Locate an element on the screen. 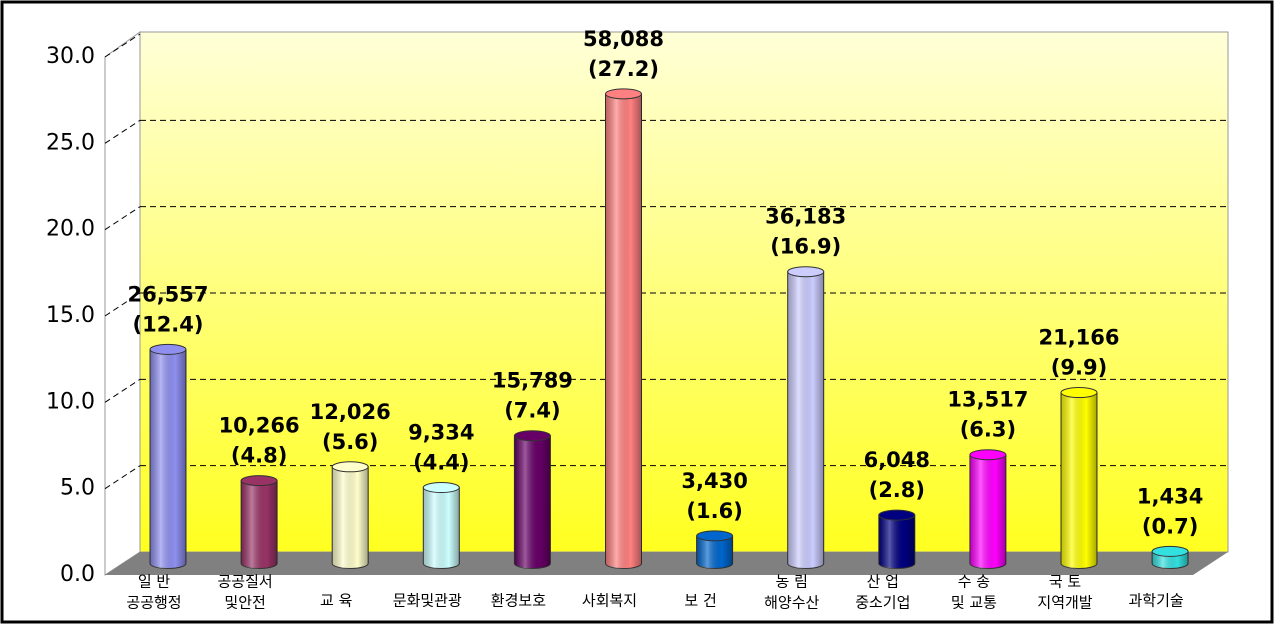 The width and height of the screenshot is (1274, 624). amount-label: 58,088 is located at coordinates (623, 39).